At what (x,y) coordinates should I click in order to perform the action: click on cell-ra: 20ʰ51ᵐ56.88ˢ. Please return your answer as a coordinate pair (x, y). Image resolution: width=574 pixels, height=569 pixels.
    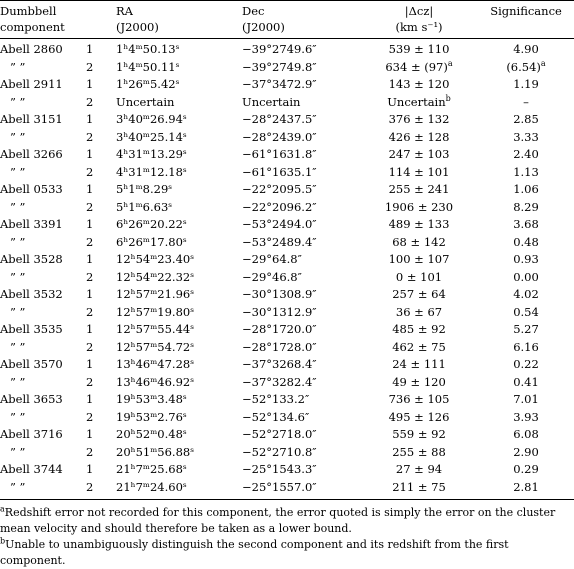
    Looking at the image, I should click on (155, 451).